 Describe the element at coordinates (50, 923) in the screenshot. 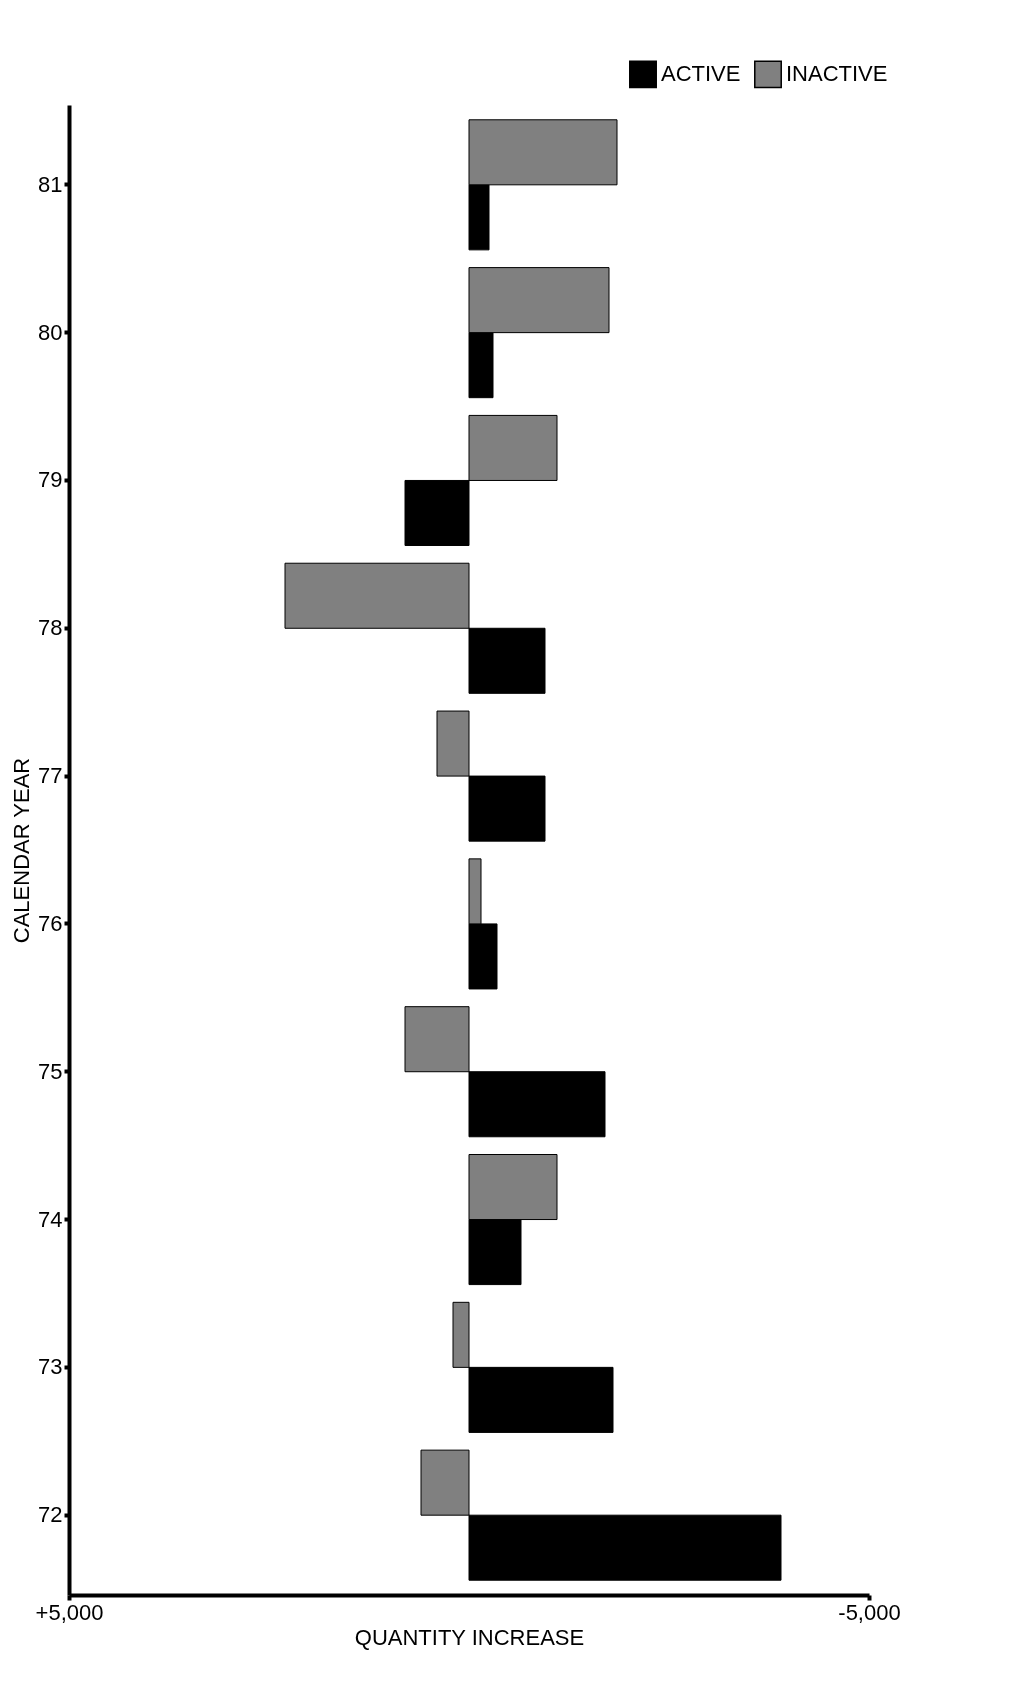

I see `y-tick-label: 76` at that location.